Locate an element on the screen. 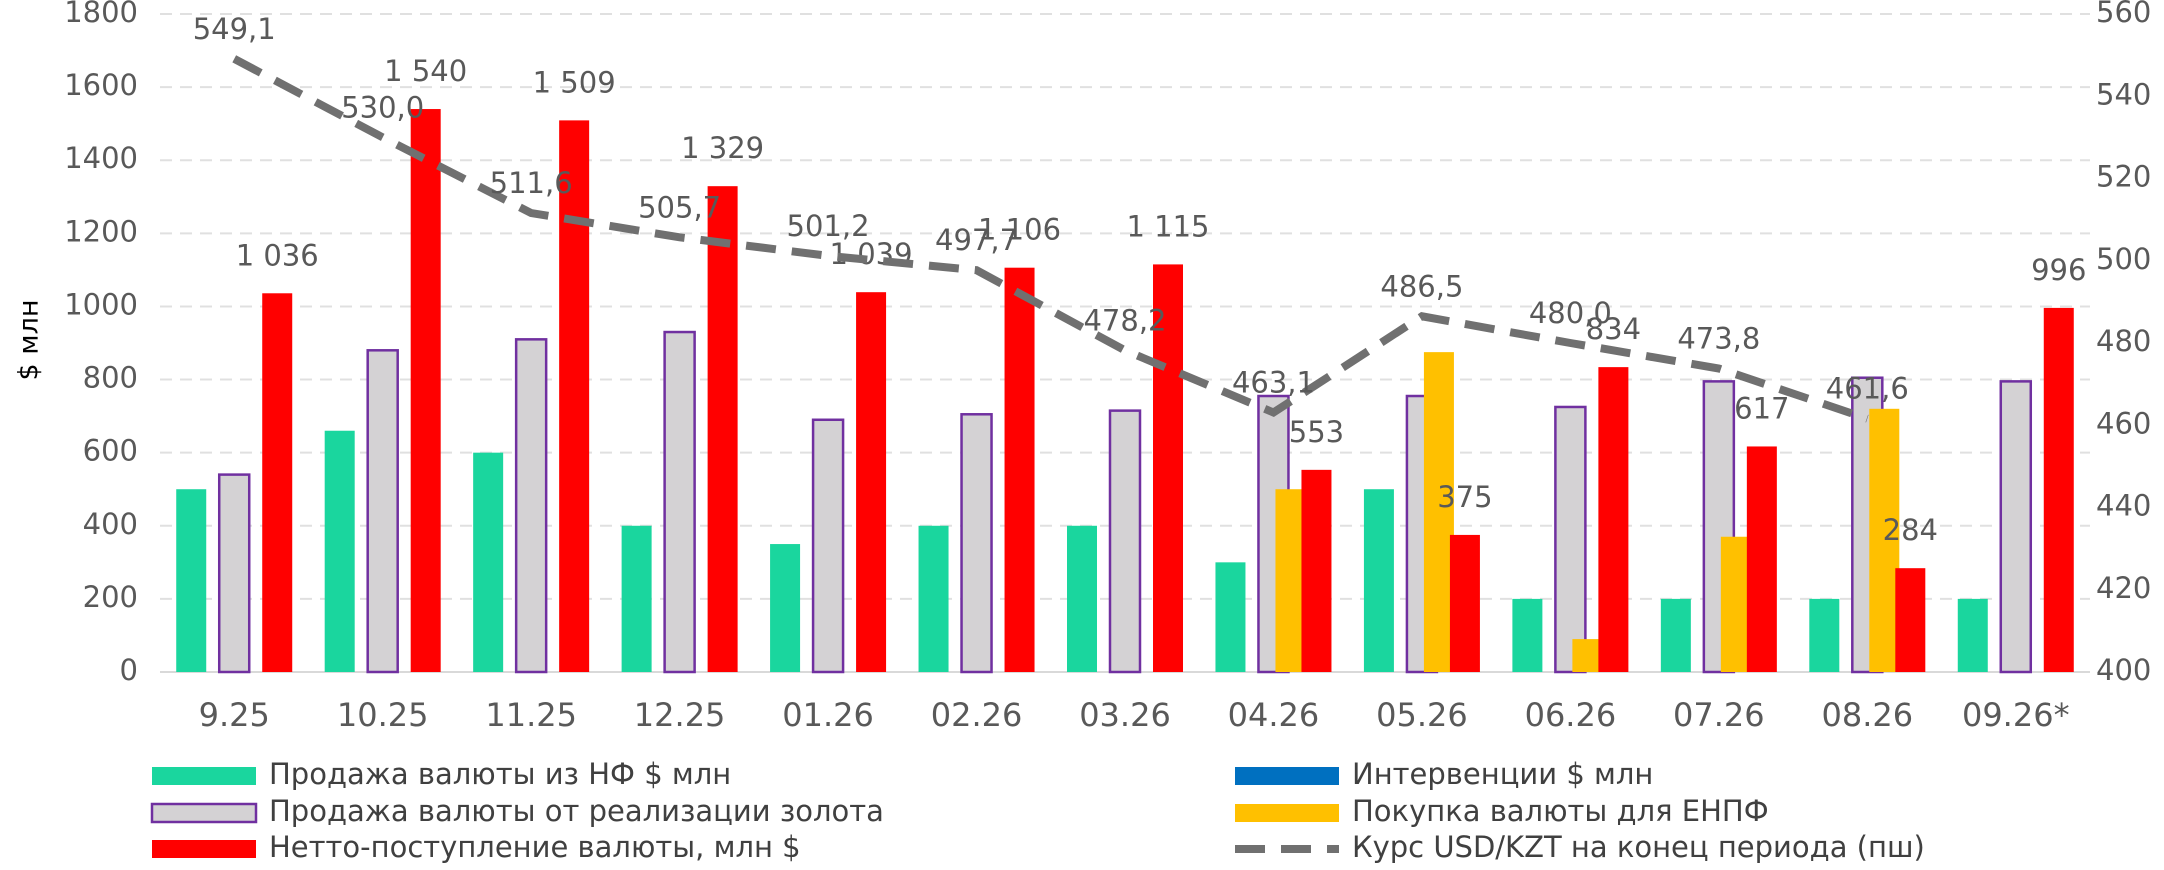 The height and width of the screenshot is (870, 2164). data-label: 1 540 is located at coordinates (425, 71).